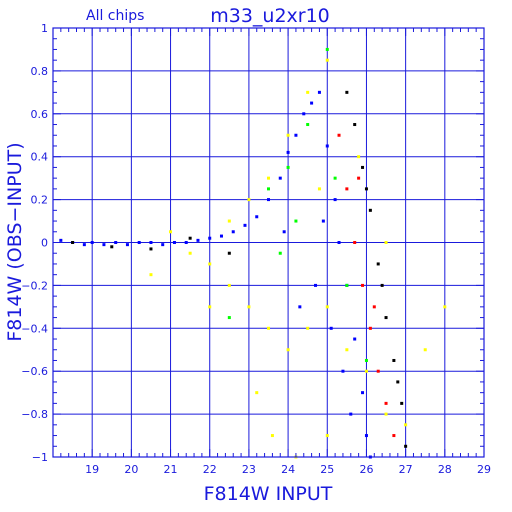  What do you see at coordinates (445, 469) in the screenshot?
I see `x-tick-label: 28` at bounding box center [445, 469].